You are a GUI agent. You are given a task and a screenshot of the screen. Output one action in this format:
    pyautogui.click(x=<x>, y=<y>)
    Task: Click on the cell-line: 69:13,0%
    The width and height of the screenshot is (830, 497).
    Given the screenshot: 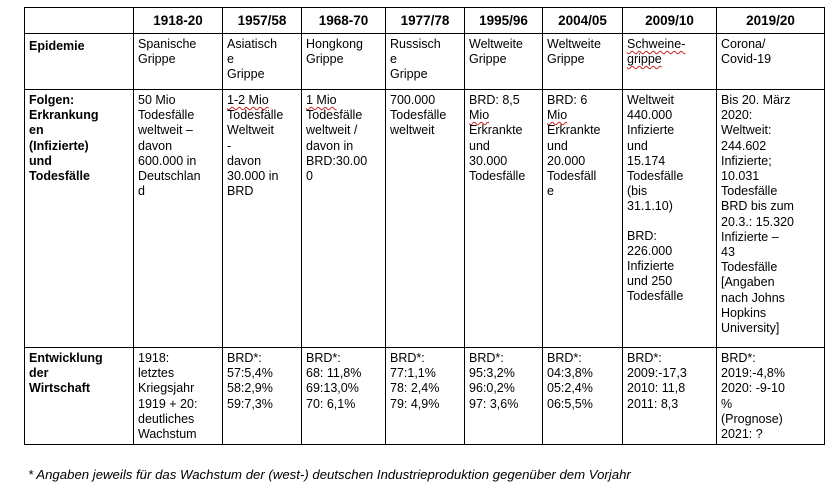 What is the action you would take?
    pyautogui.click(x=332, y=388)
    